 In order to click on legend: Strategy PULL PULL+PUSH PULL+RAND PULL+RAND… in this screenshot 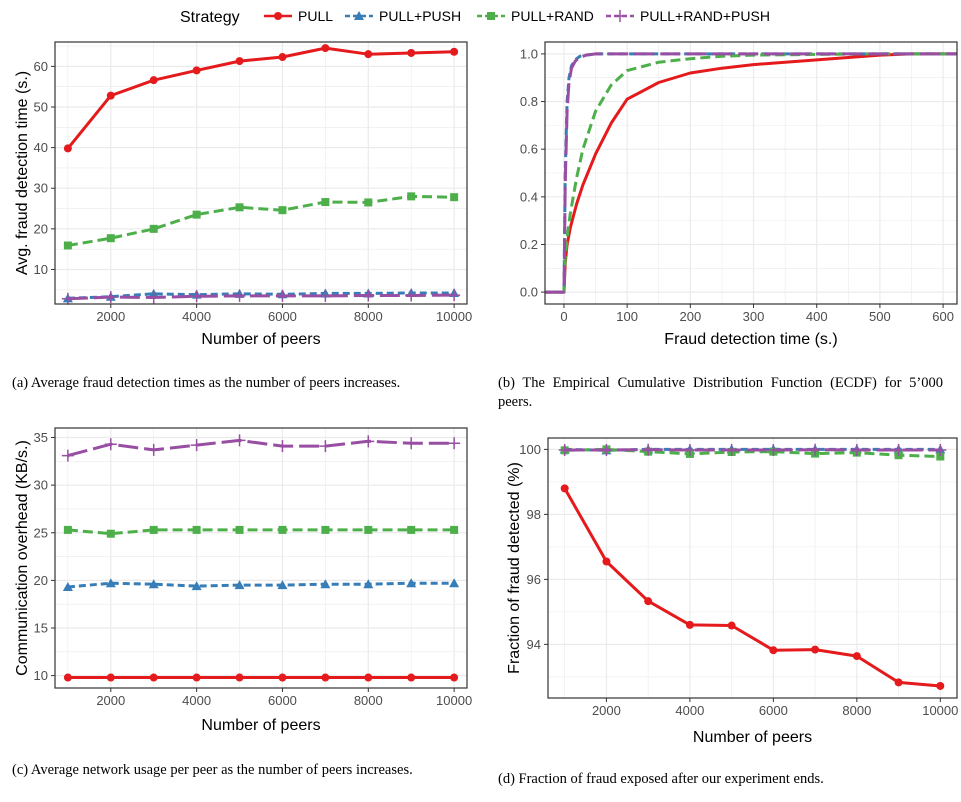, I will do `click(475, 17)`.